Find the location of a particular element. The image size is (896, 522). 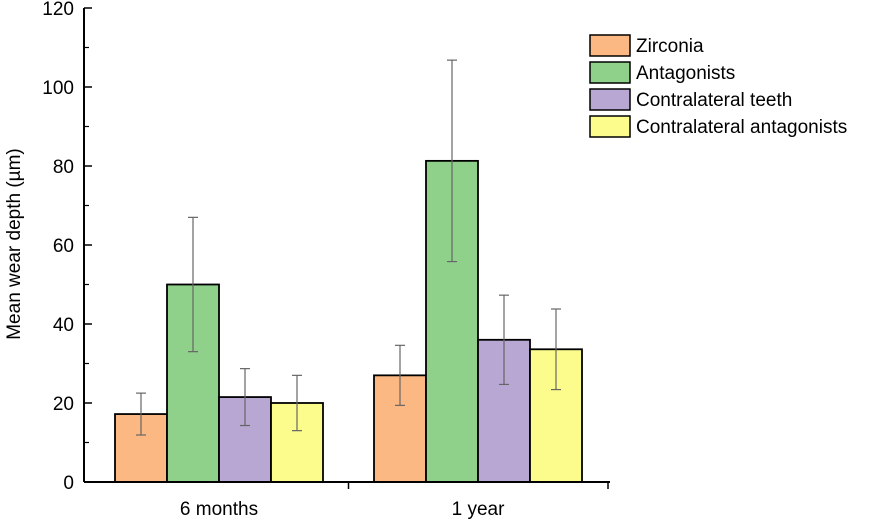

legend-label-zirconia: Zirconia is located at coordinates (670, 46).